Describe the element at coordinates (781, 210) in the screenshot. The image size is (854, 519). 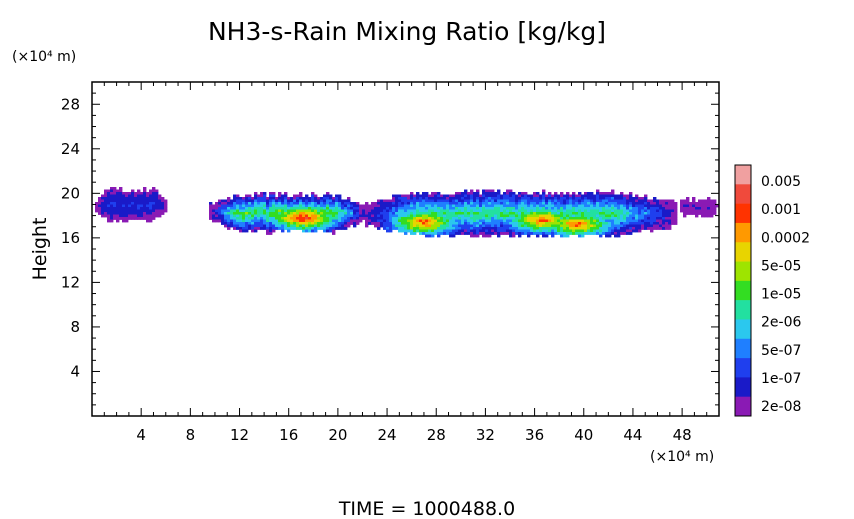
I see `colorbar-label: 0.001` at that location.